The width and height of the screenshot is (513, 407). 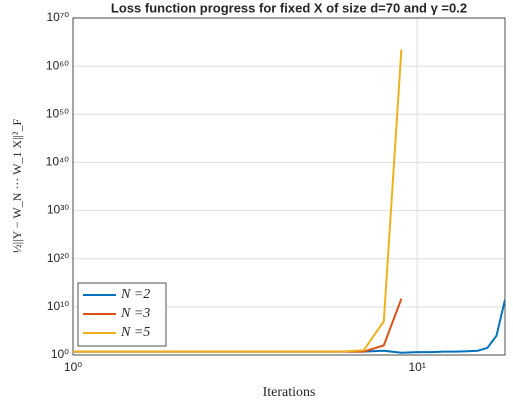 What do you see at coordinates (135, 332) in the screenshot?
I see `legend-label: N =5` at bounding box center [135, 332].